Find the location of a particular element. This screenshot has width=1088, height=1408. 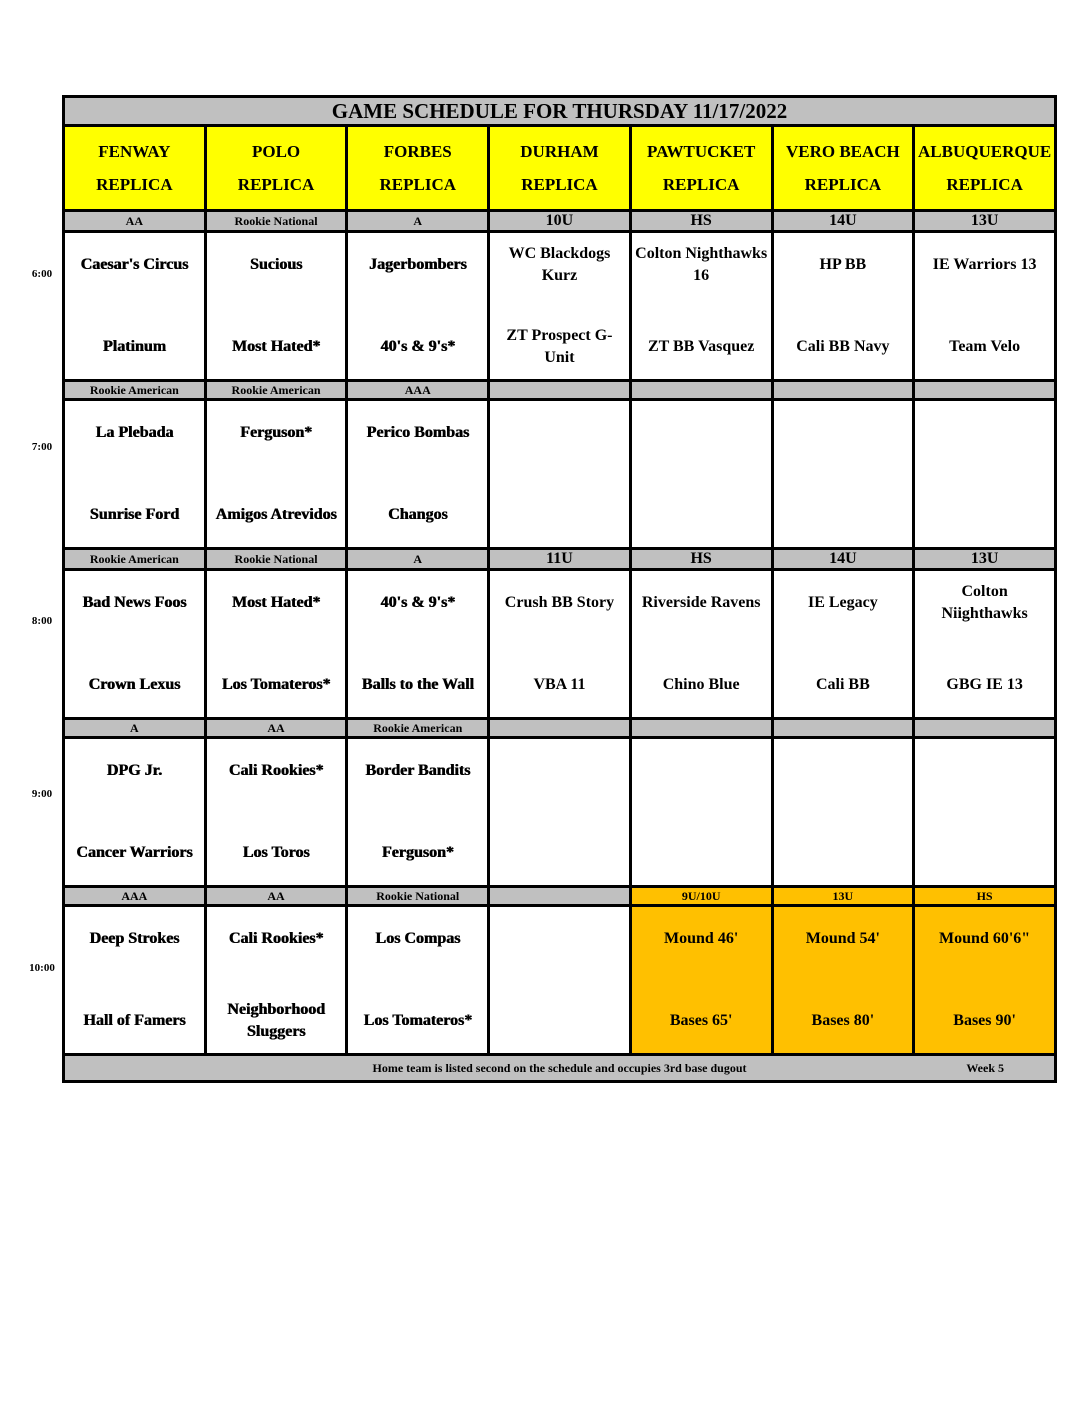

base-distance: Bases 90' is located at coordinates (984, 1020).